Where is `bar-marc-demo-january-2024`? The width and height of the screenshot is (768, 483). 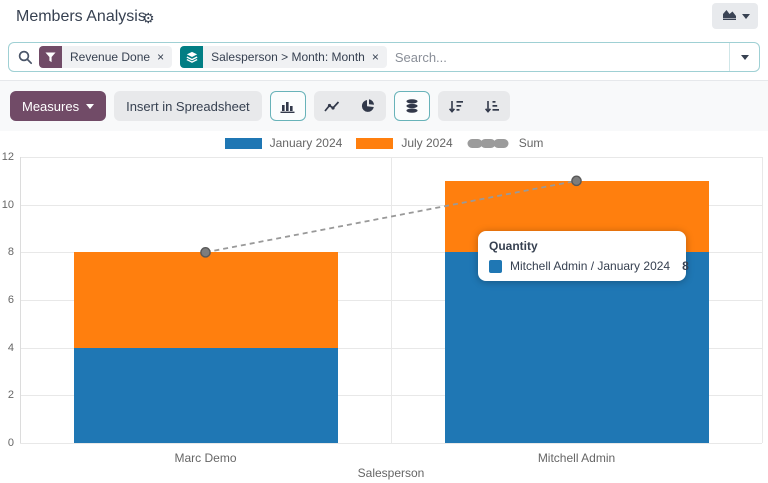
bar-marc-demo-january-2024 is located at coordinates (205, 395).